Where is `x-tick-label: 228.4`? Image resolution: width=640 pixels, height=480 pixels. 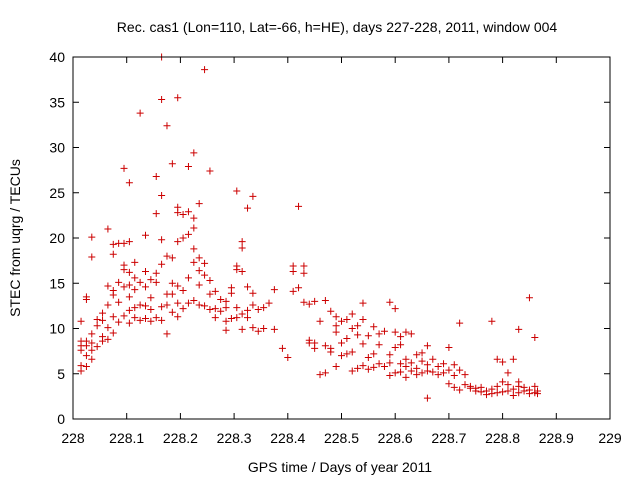 x-tick-label: 228.4 is located at coordinates (287, 438).